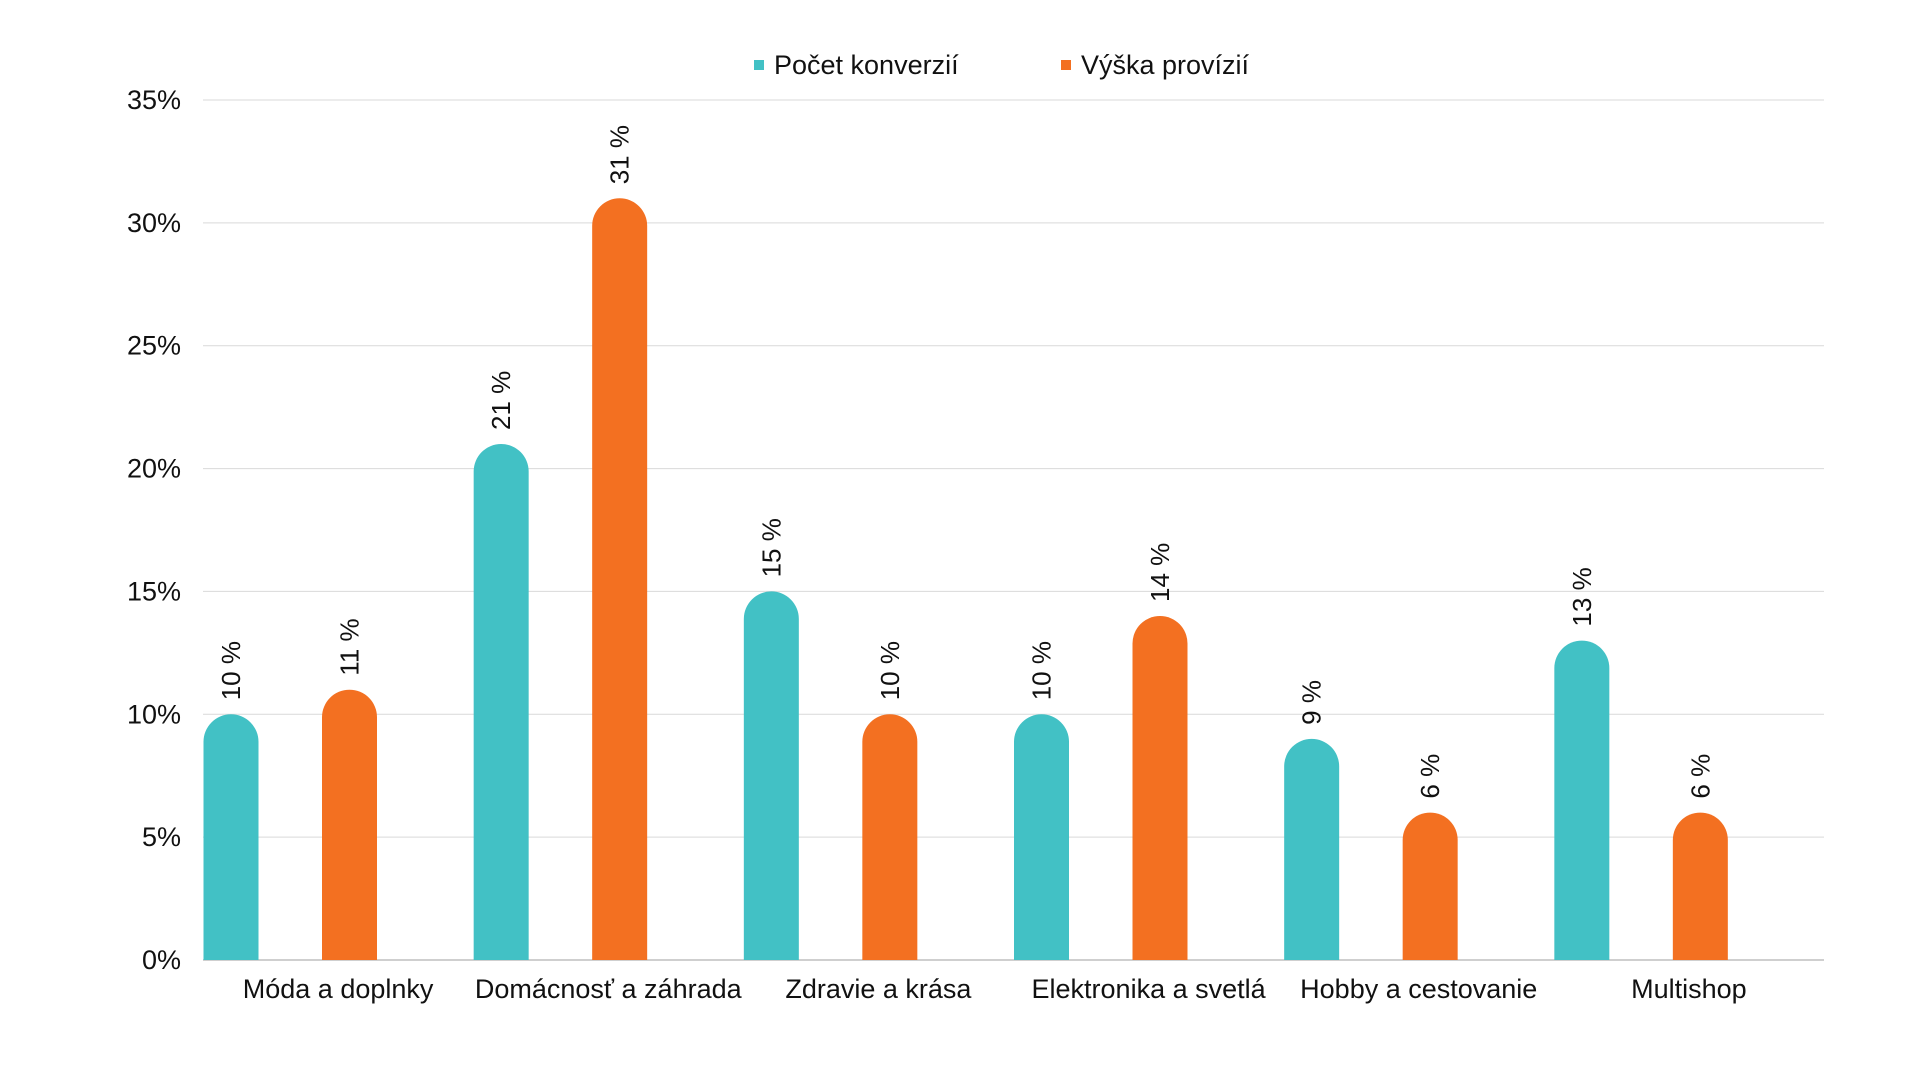 This screenshot has height=1080, width=1920. Describe the element at coordinates (1582, 596) in the screenshot. I see `data-label: 13 %` at that location.